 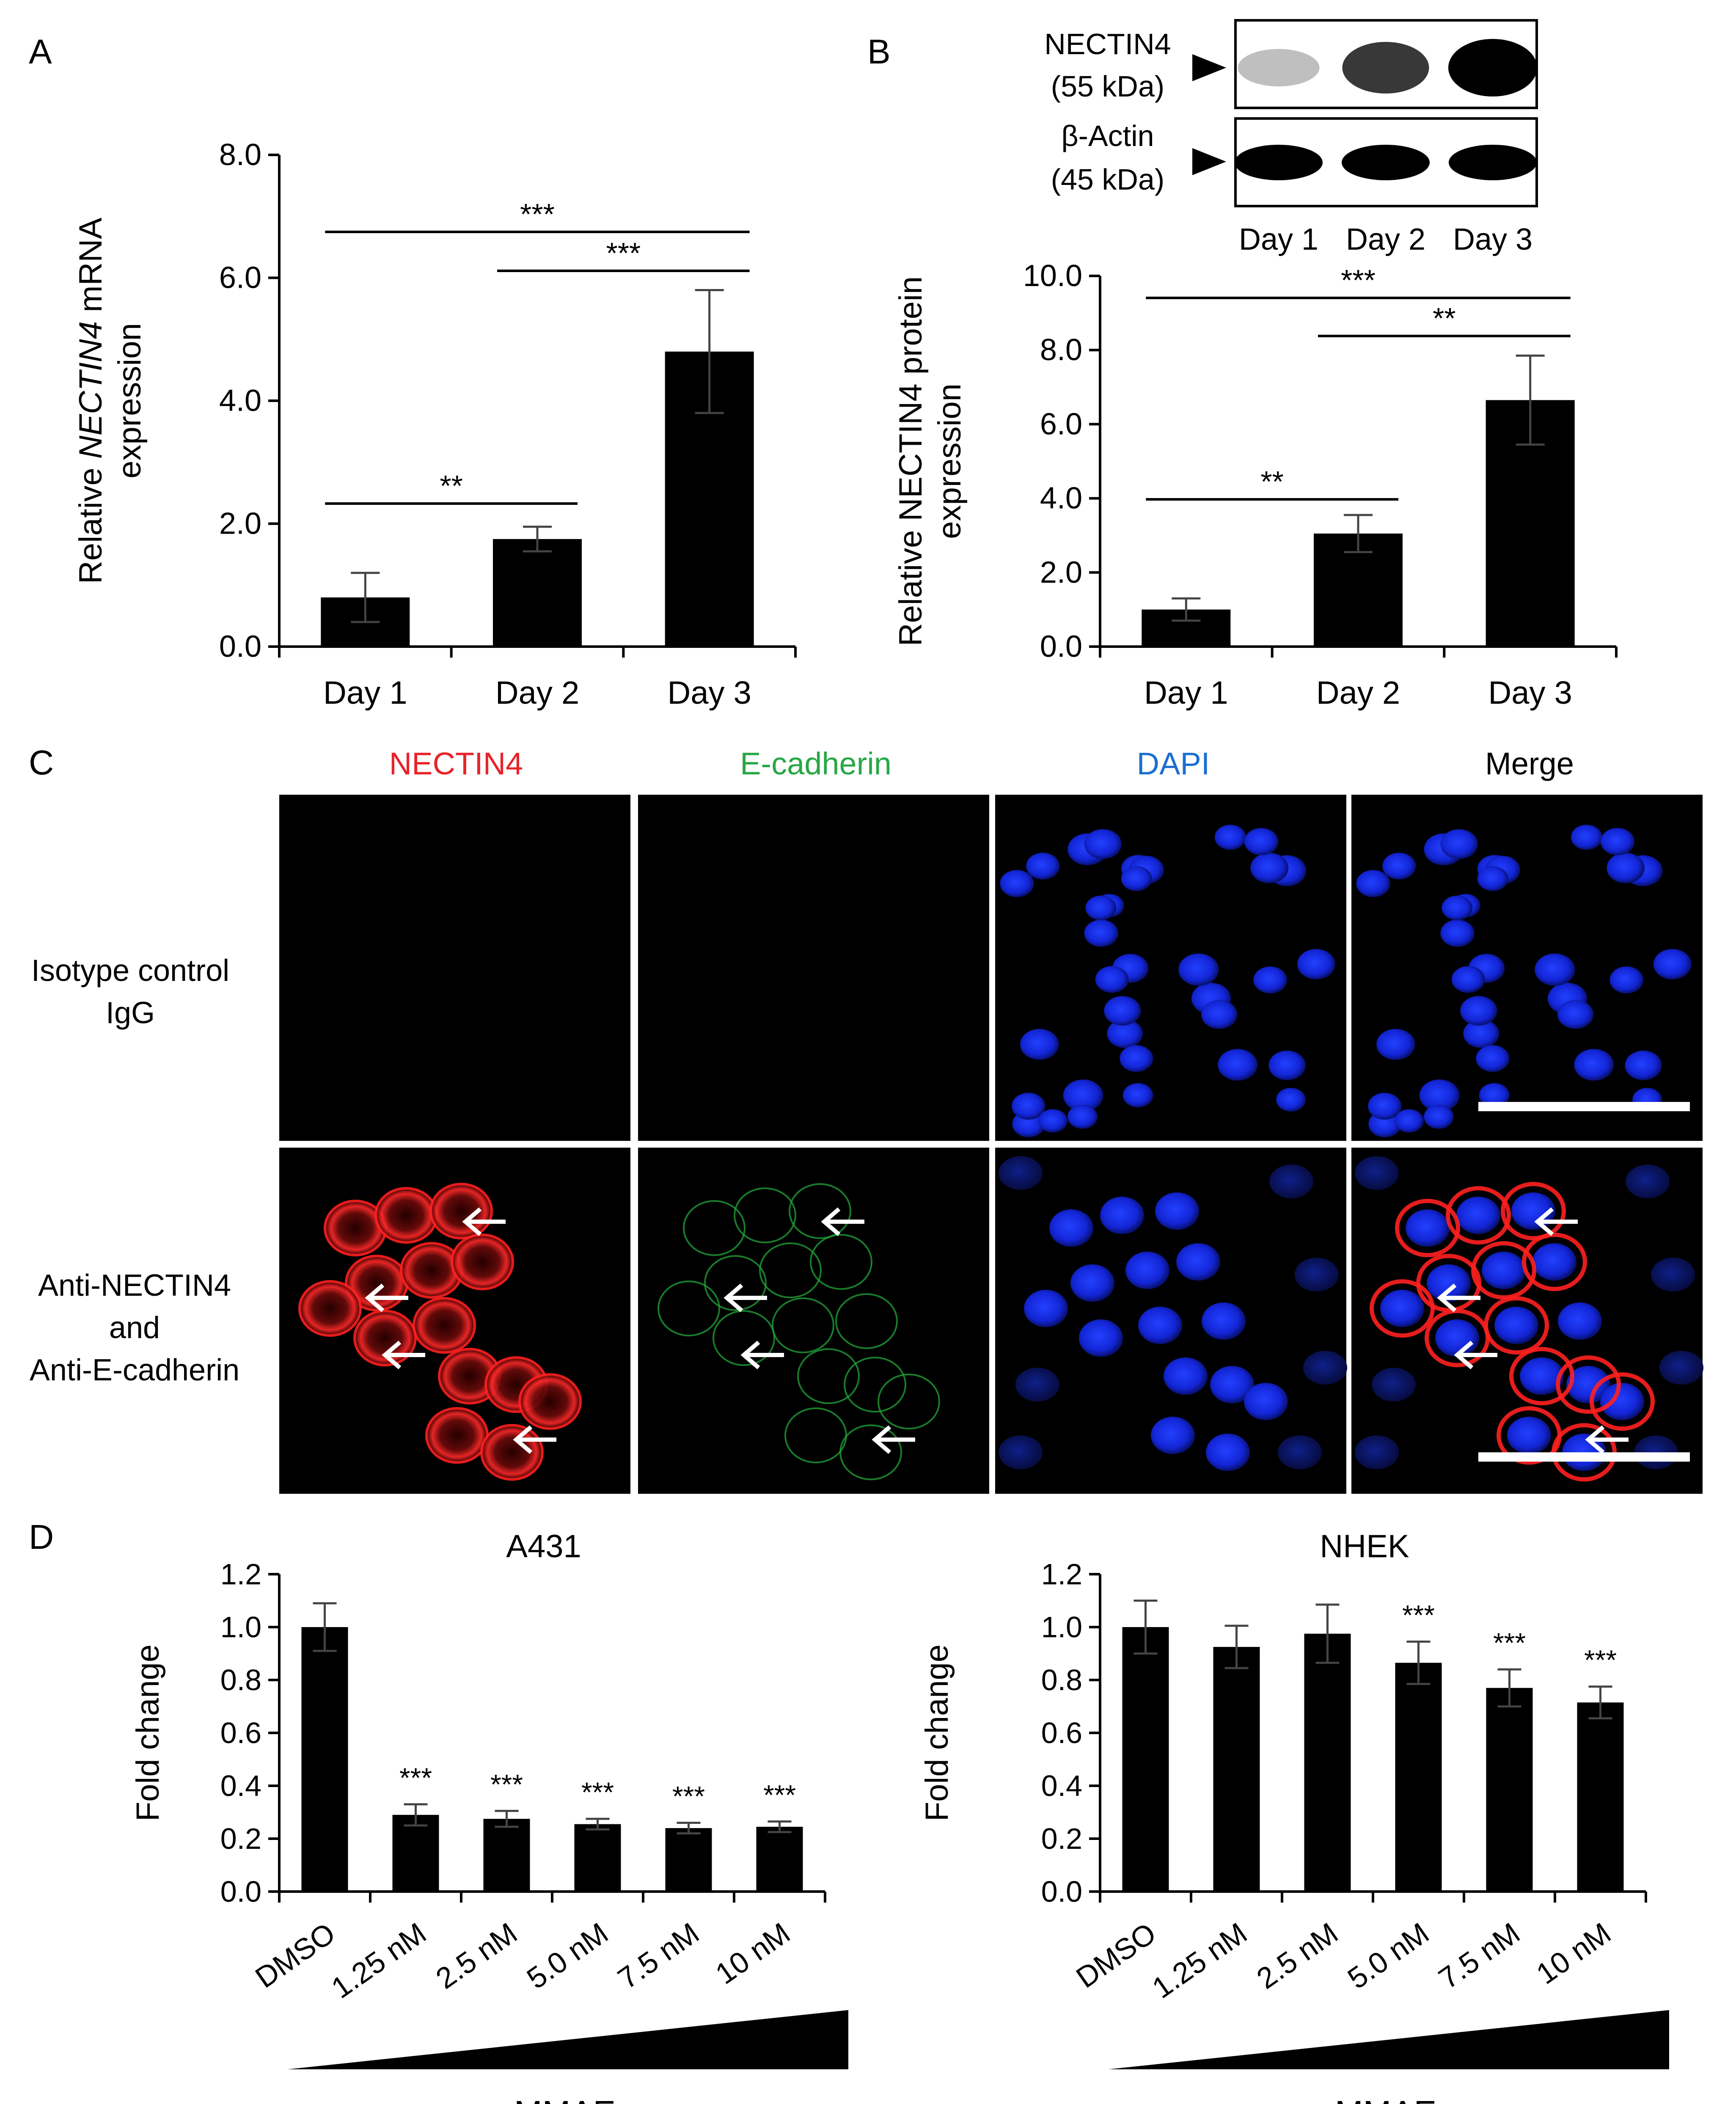 What do you see at coordinates (1061, 1839) in the screenshot?
I see `y-tick-label: 0.2` at bounding box center [1061, 1839].